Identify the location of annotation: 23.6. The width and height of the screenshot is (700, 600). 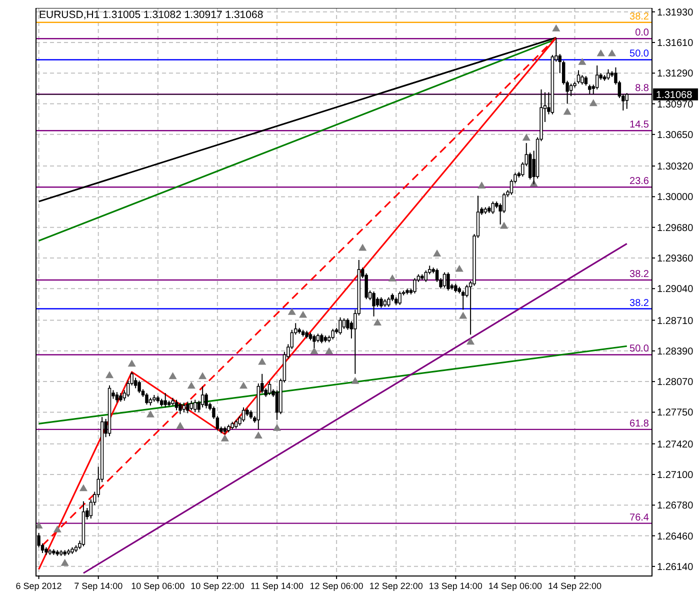
(640, 182).